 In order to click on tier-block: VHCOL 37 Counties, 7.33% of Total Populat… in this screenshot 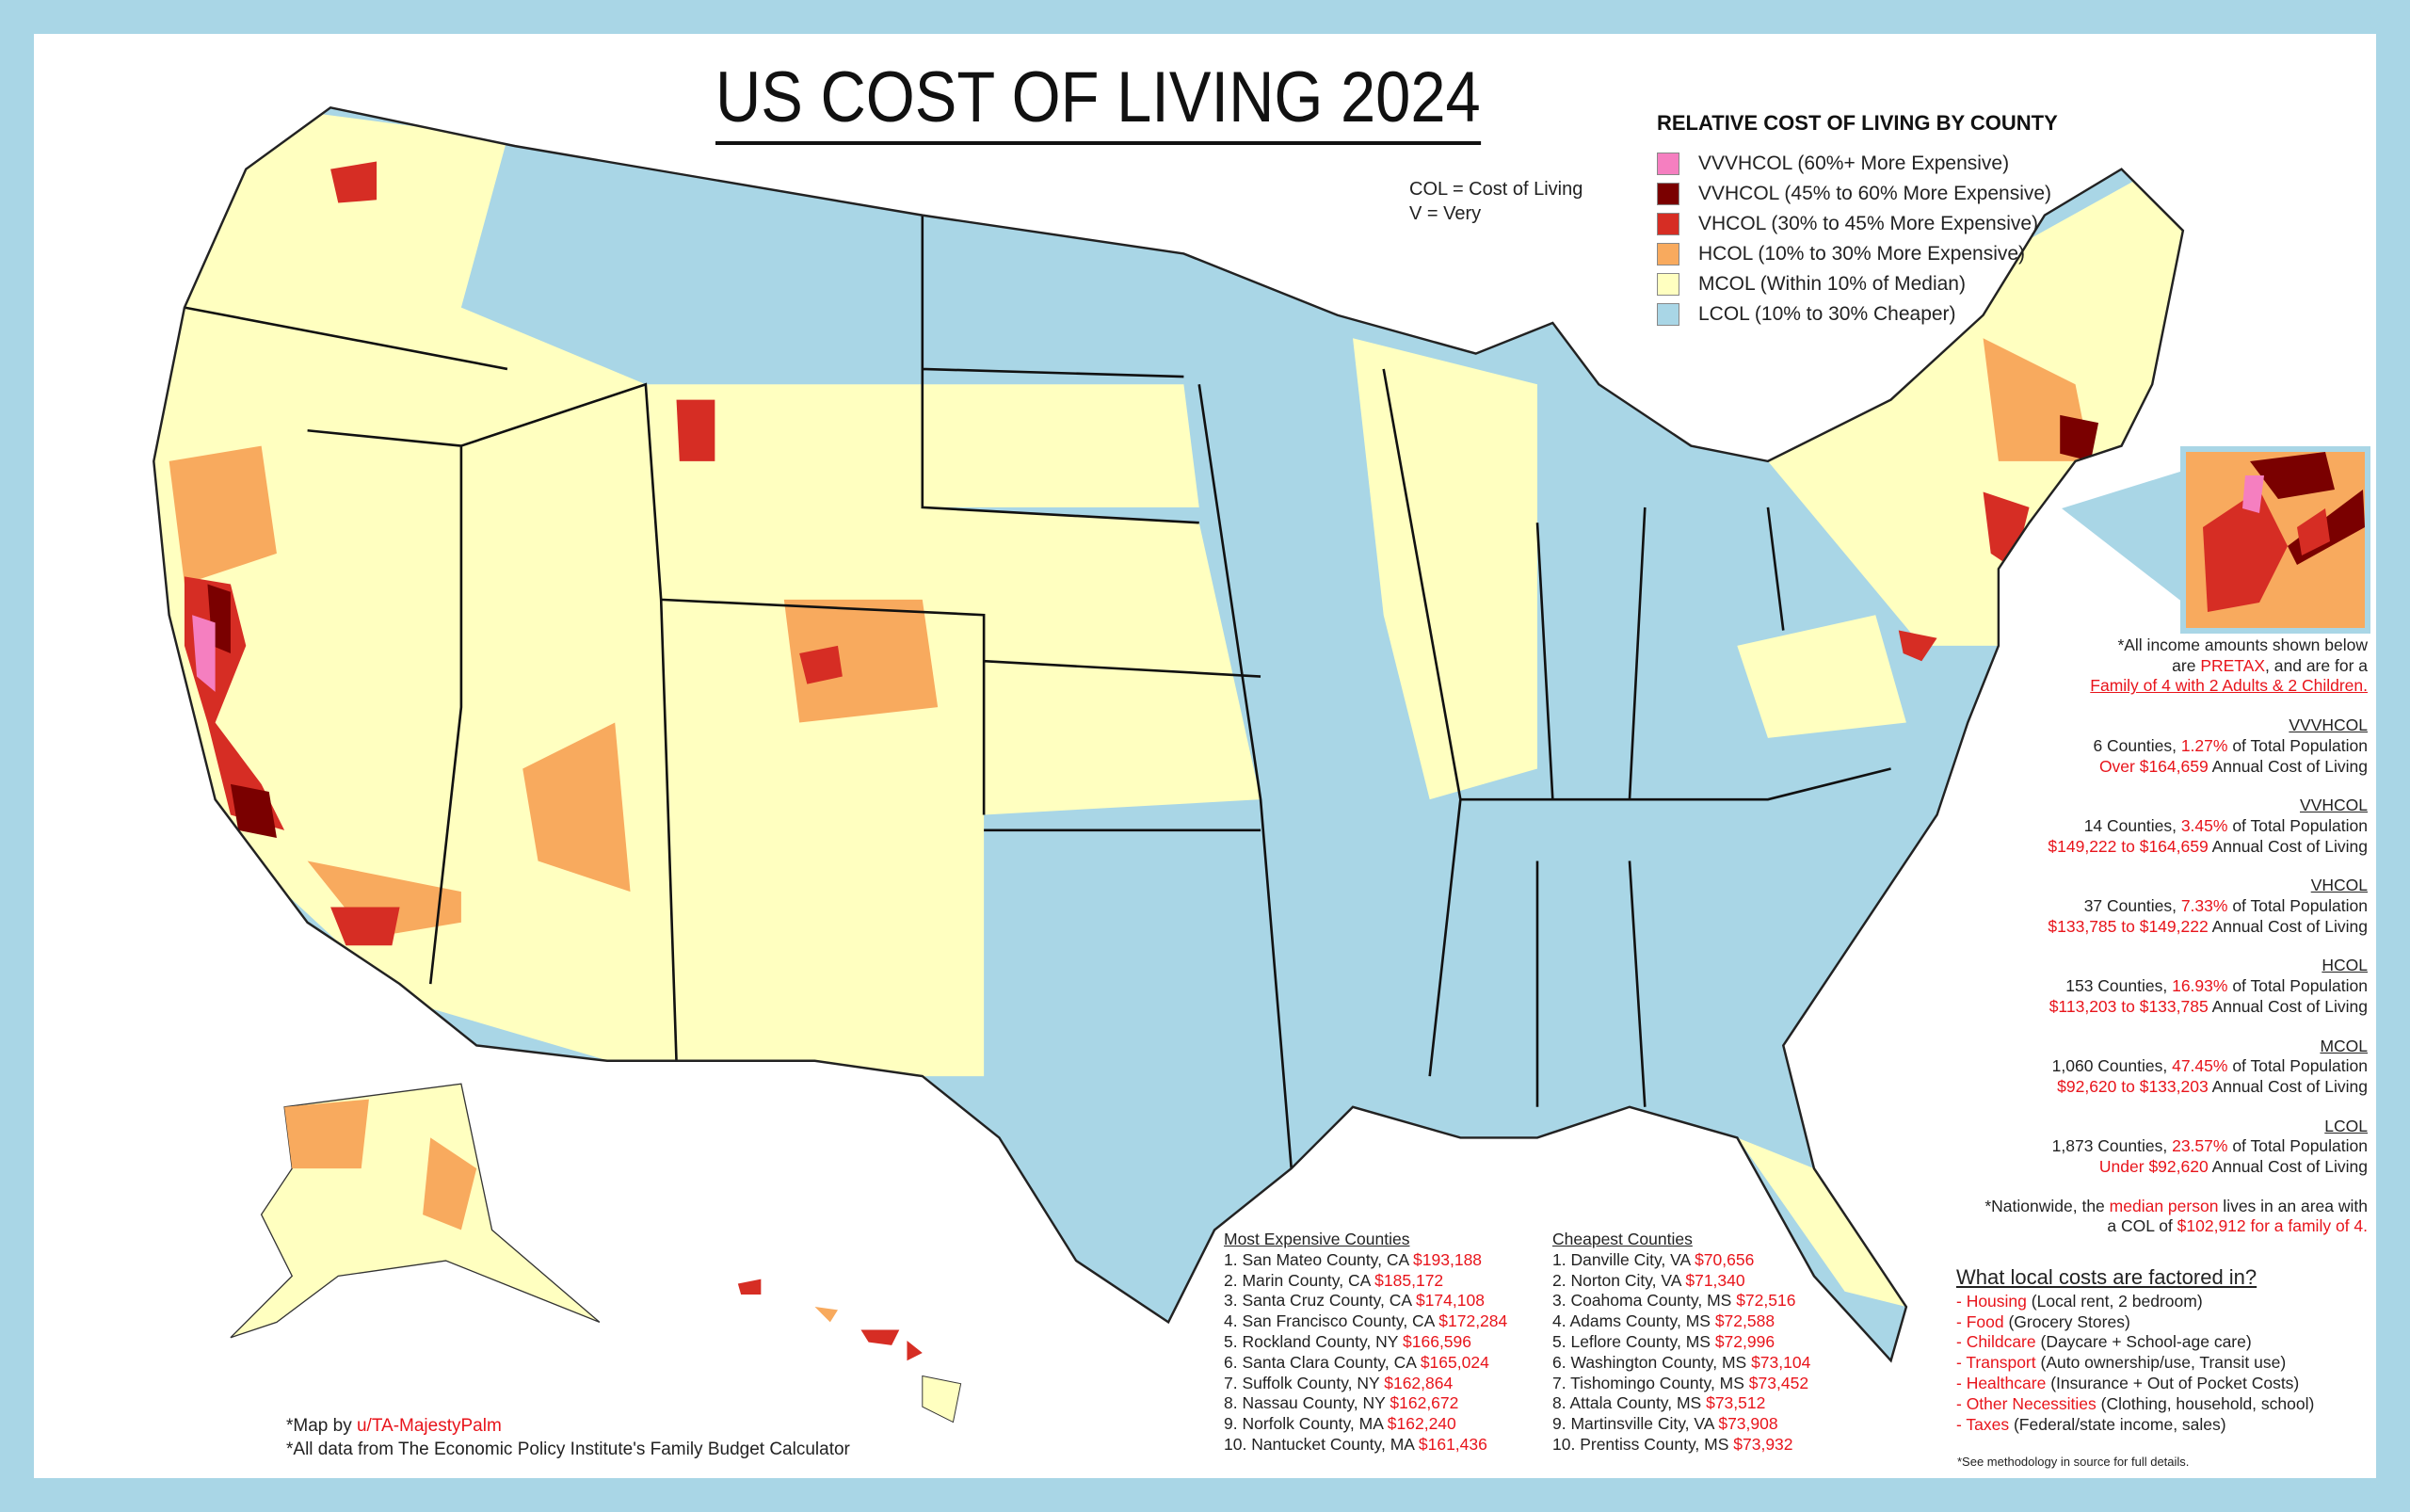, I will do `click(2142, 906)`.